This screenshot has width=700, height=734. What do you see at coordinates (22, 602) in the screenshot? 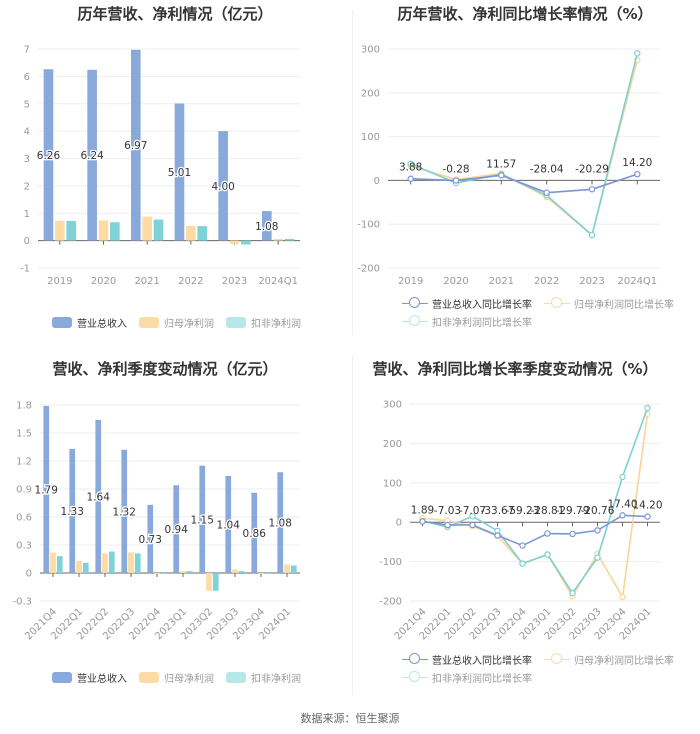
I see `svg-text: -0.3` at bounding box center [22, 602].